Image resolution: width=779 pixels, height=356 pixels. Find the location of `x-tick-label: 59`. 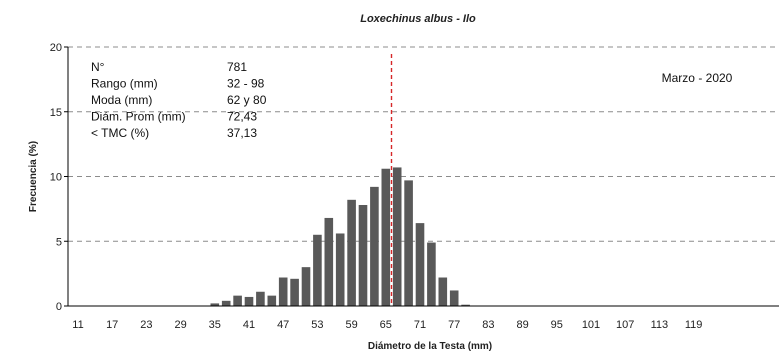

x-tick-label: 59 is located at coordinates (351, 325).